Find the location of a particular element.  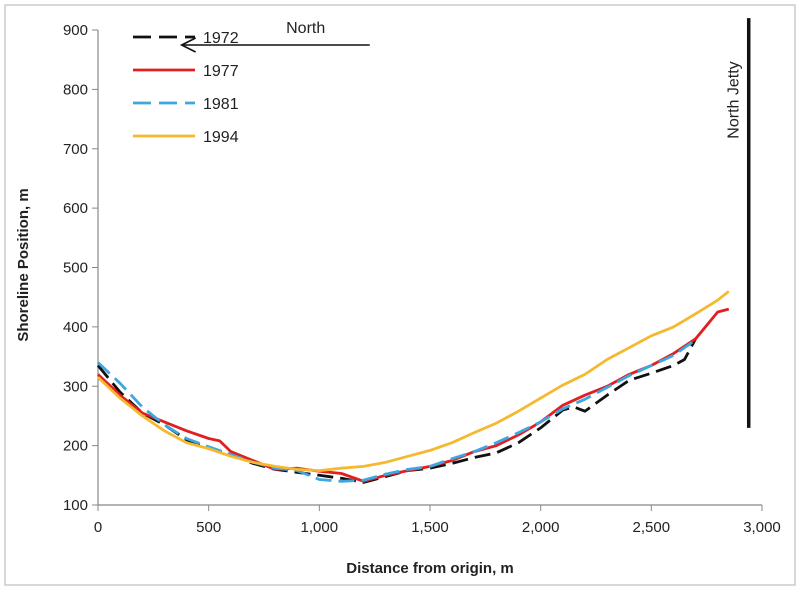

y-tick-label: 300 is located at coordinates (75, 386).